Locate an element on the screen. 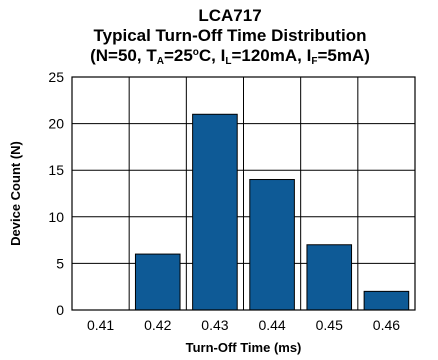 This screenshot has height=360, width=438. chart-title-line-3: (N=50, TA=25oC, IL=120mA, IF=5mA) is located at coordinates (230, 56).